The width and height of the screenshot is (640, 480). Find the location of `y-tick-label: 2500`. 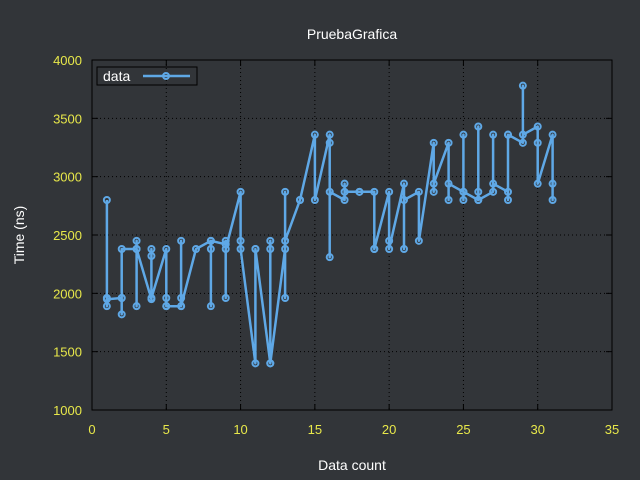

y-tick-label: 2500 is located at coordinates (67, 235).